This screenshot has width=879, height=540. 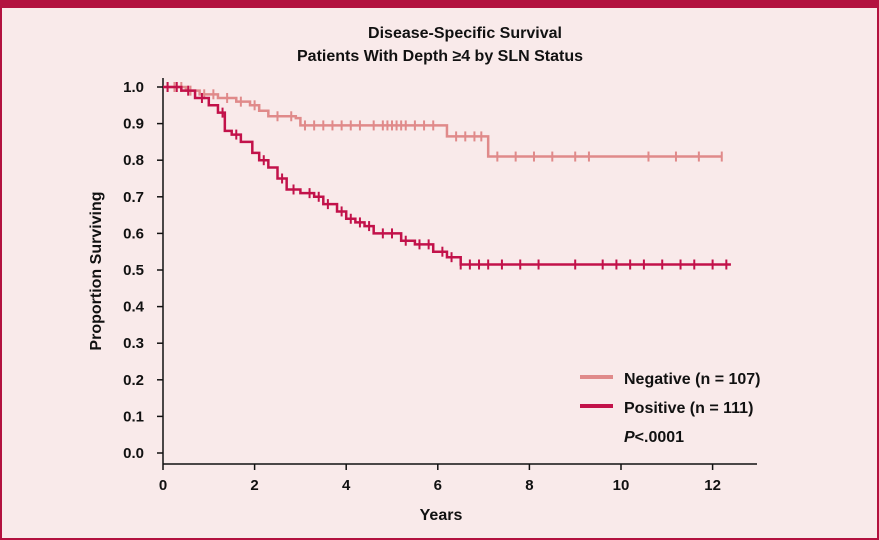 I want to click on y-tick-label: 0.0, so click(x=133, y=453).